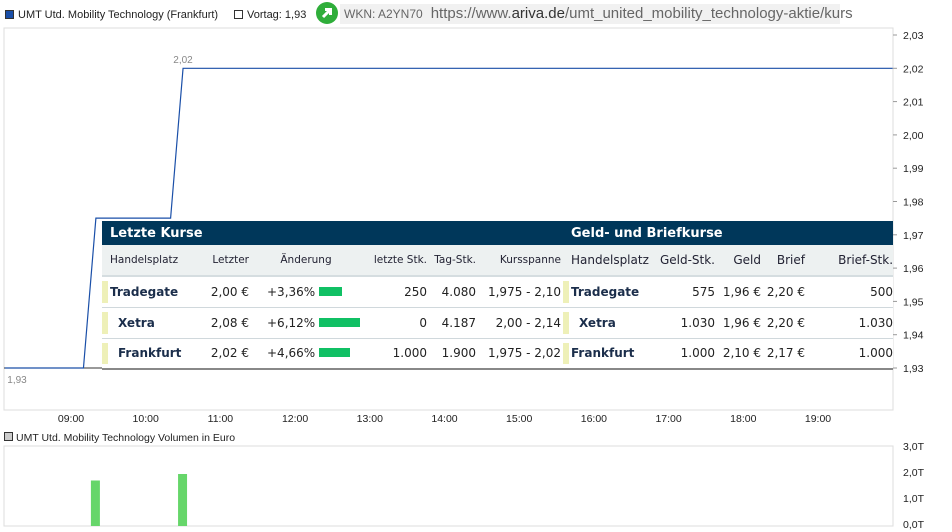  I want to click on y-tick-label: 1,99, so click(913, 169).